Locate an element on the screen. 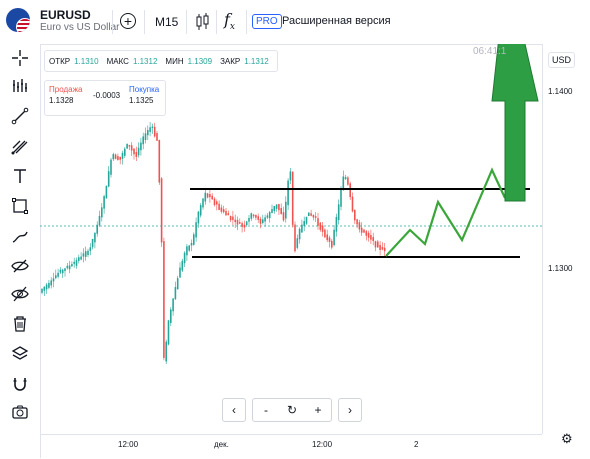 The height and width of the screenshot is (459, 590). trendline-icon is located at coordinates (20, 116).